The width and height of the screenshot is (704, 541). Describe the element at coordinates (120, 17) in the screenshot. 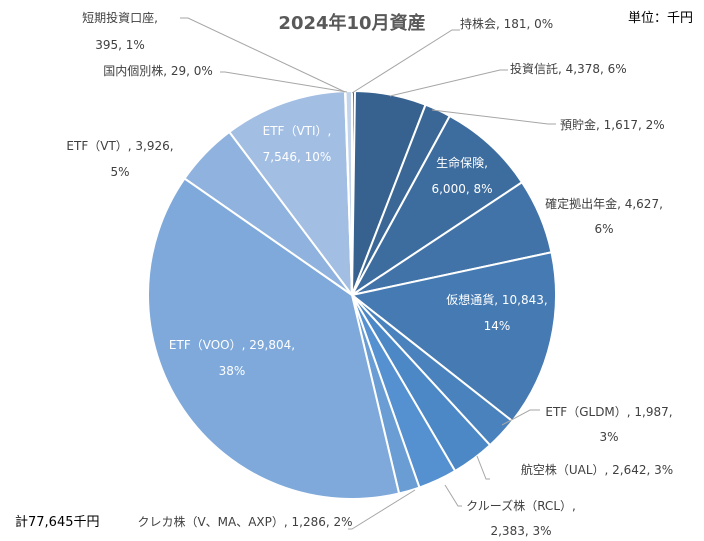

I see `data-label: 短期投資口座,` at that location.